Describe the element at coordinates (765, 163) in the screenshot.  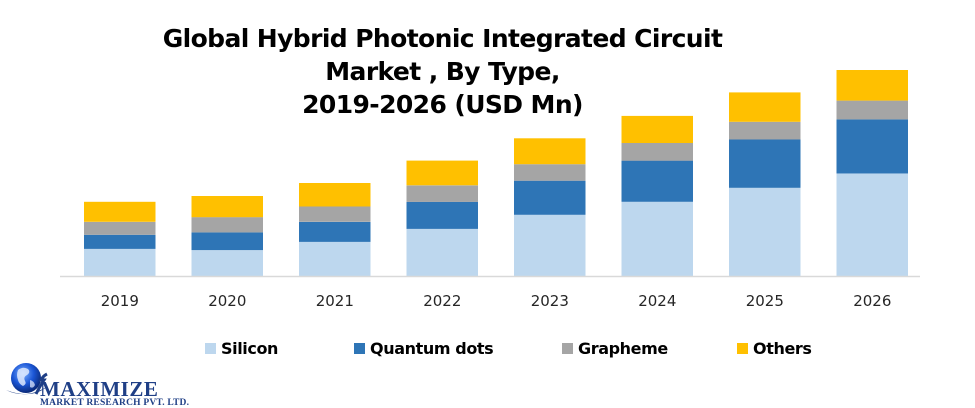
I see `bar-segment-quantum-dots-2025` at that location.